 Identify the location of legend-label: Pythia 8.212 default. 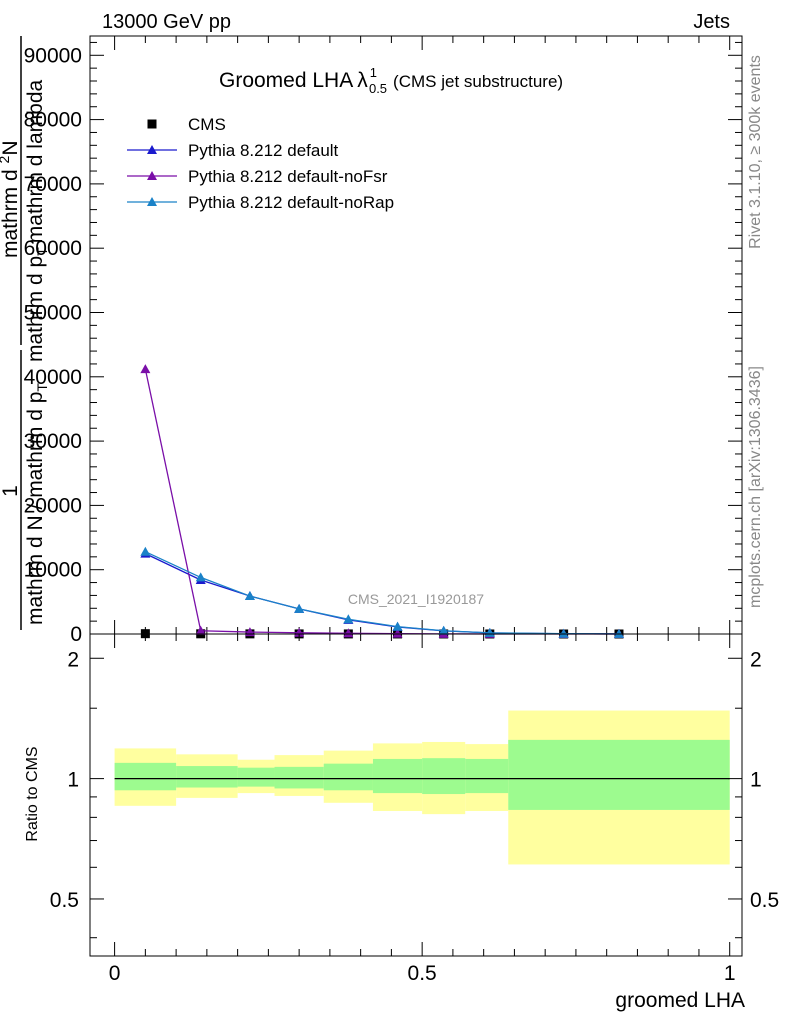
(263, 150).